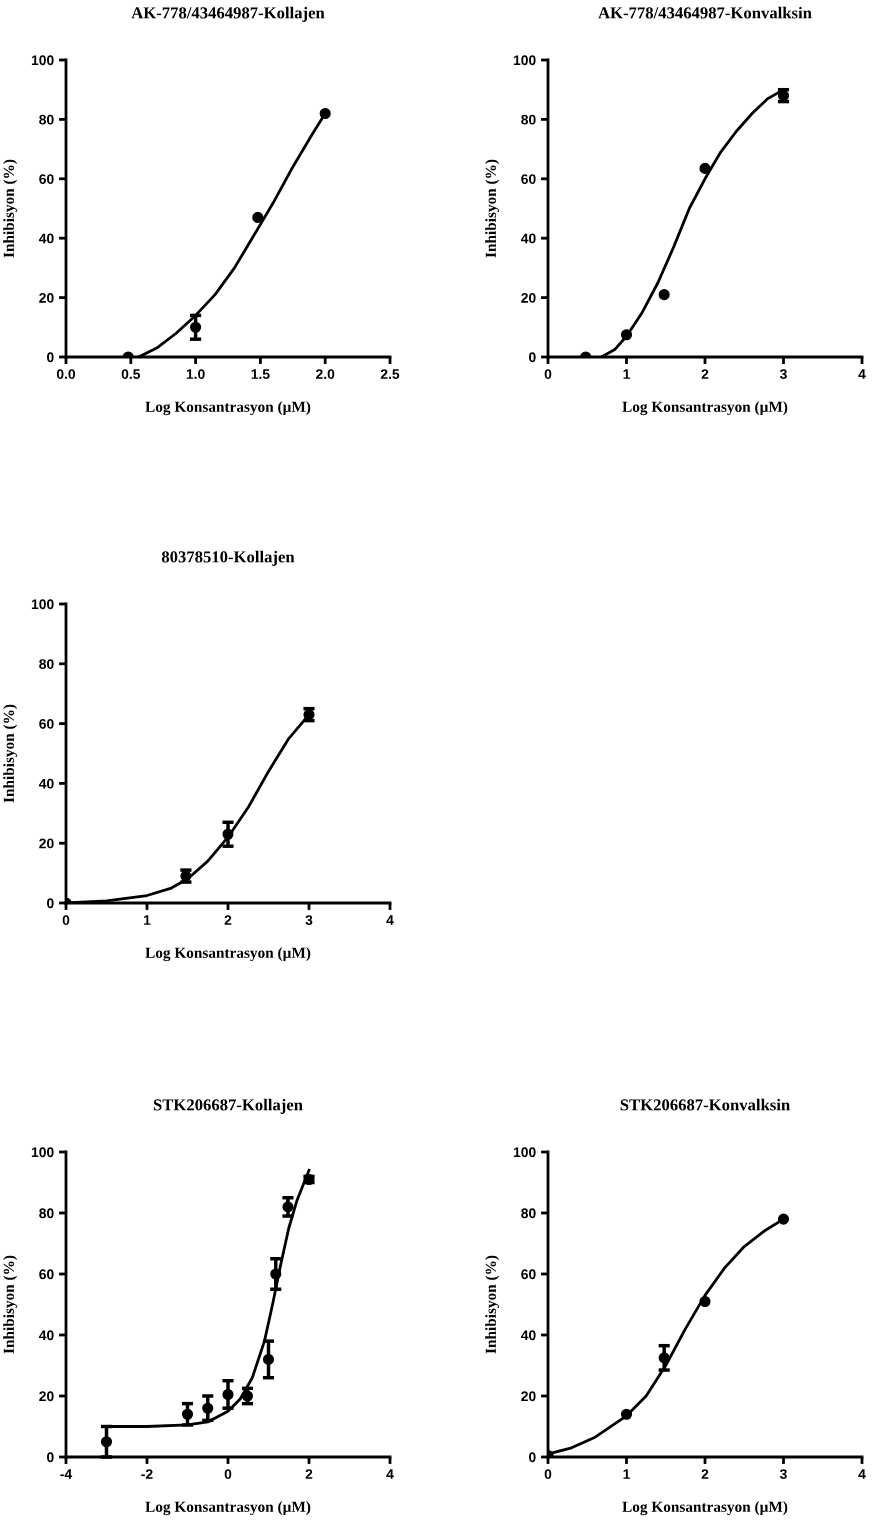 This screenshot has width=873, height=1537. What do you see at coordinates (390, 374) in the screenshot?
I see `x-tick-label: 2.5` at bounding box center [390, 374].